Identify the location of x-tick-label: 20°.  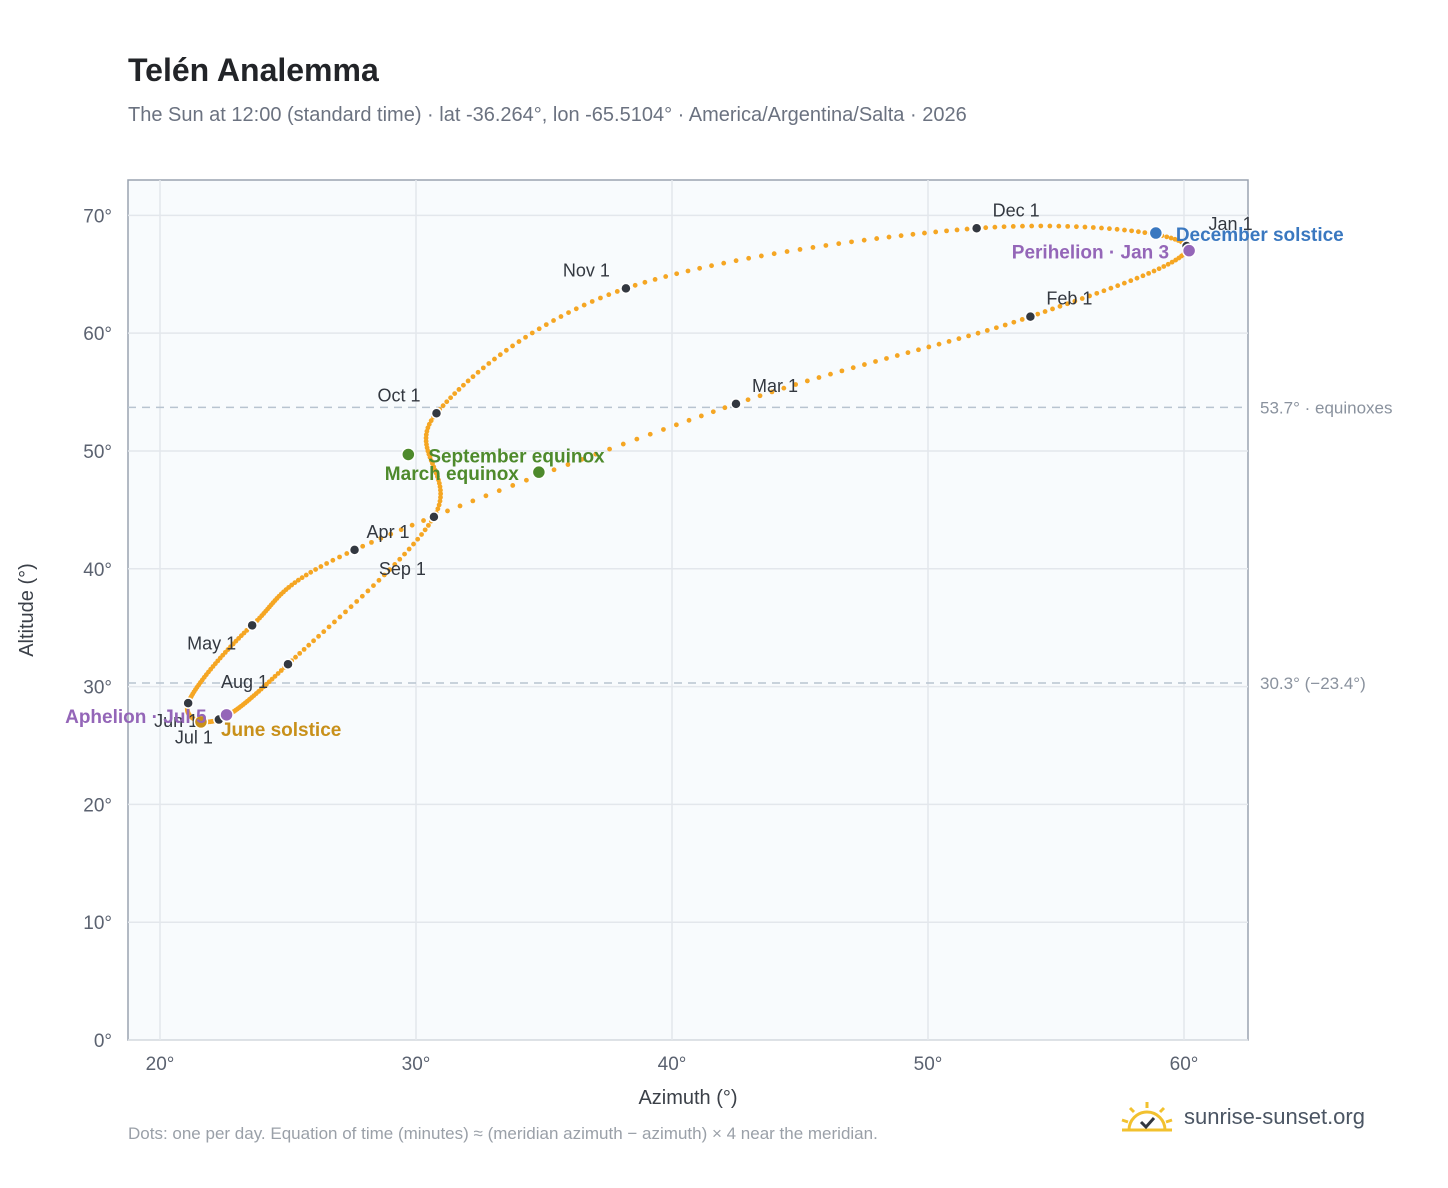
(160, 1064).